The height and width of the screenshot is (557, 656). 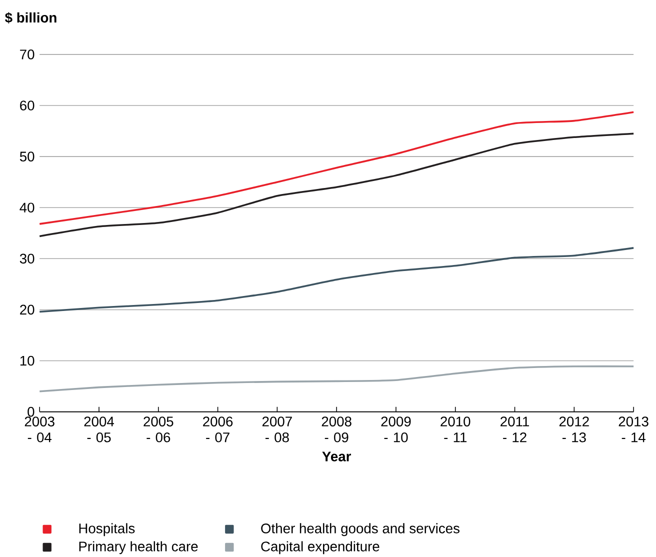 I want to click on y-tick-label: 70, so click(x=27, y=54).